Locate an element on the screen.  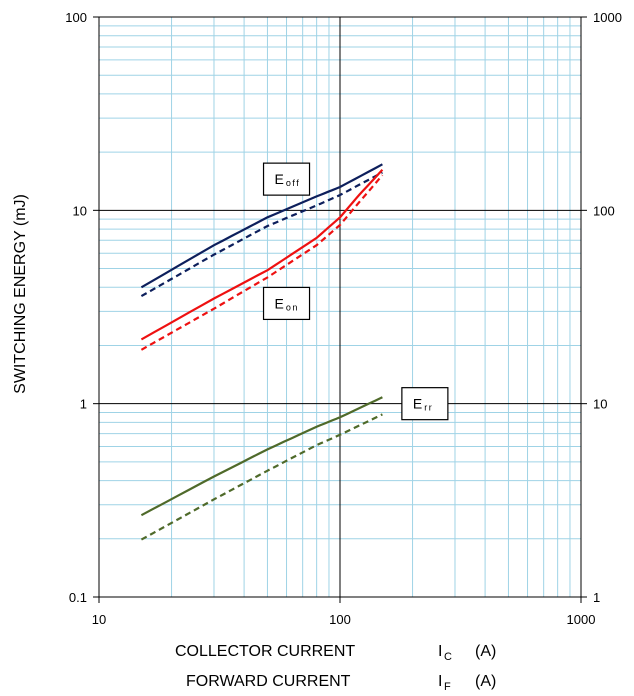
series-line-e-rr-dashed is located at coordinates (261, 477).